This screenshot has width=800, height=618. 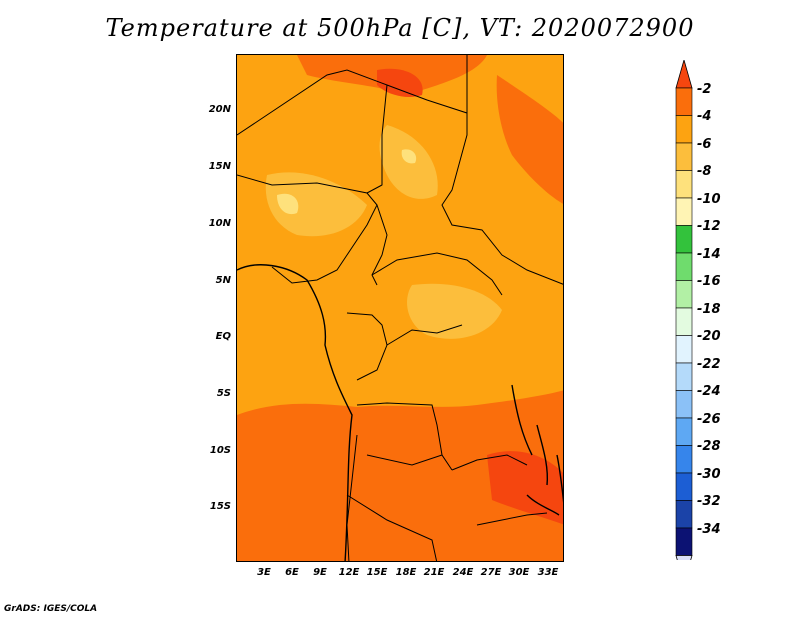 What do you see at coordinates (491, 572) in the screenshot?
I see `lon-label-27e: 27E` at bounding box center [491, 572].